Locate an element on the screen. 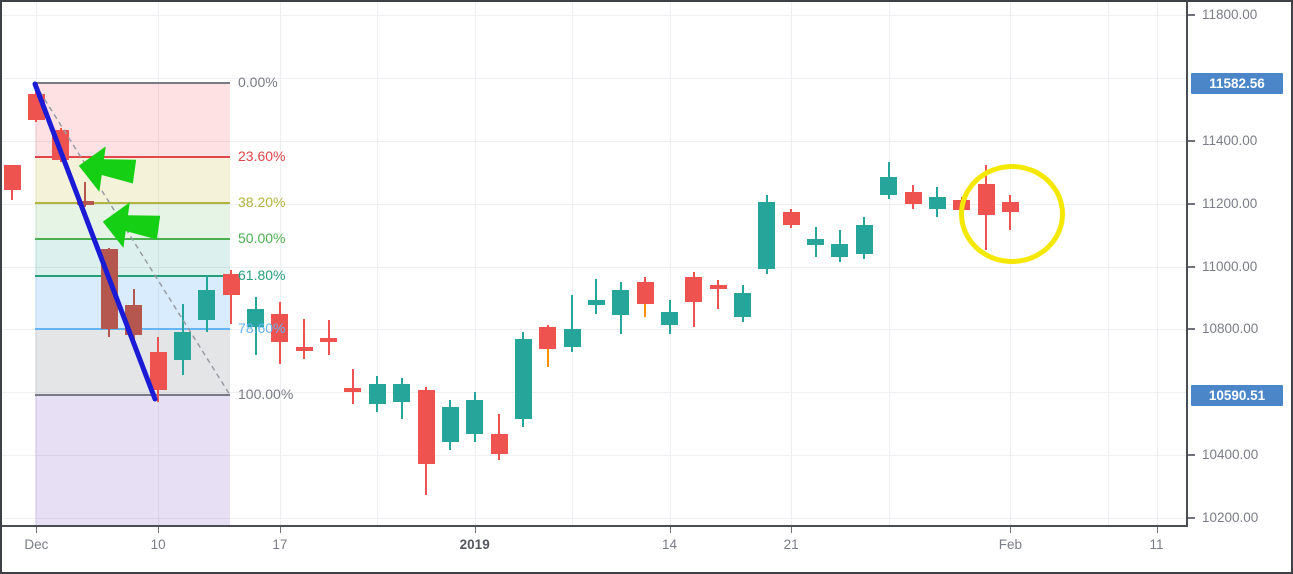  time-axis-label: 21 is located at coordinates (791, 544).